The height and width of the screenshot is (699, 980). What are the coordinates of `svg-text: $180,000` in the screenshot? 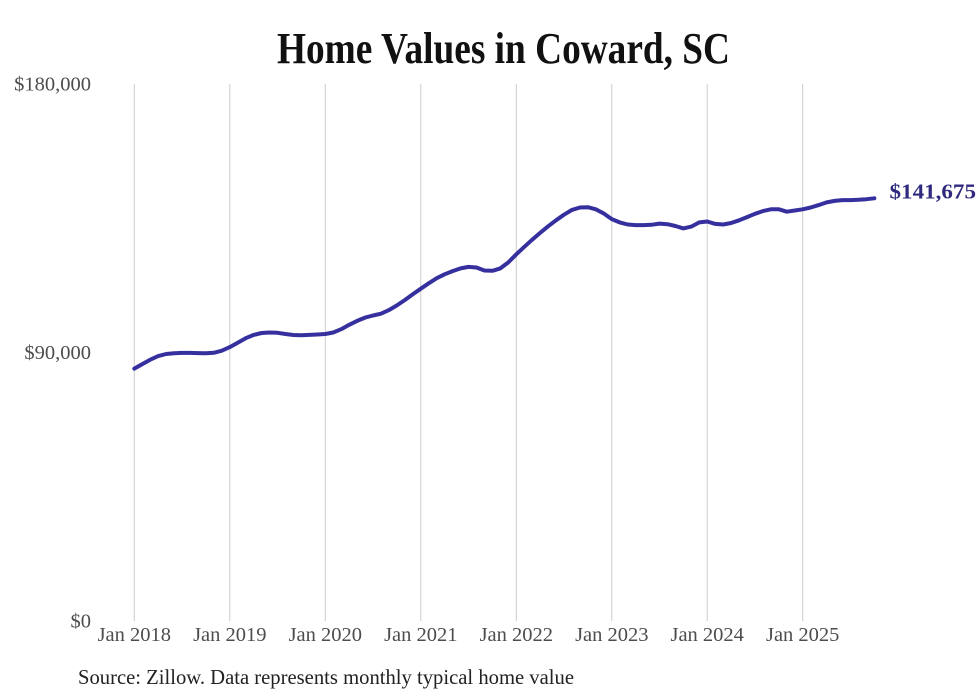 It's located at (52, 85).